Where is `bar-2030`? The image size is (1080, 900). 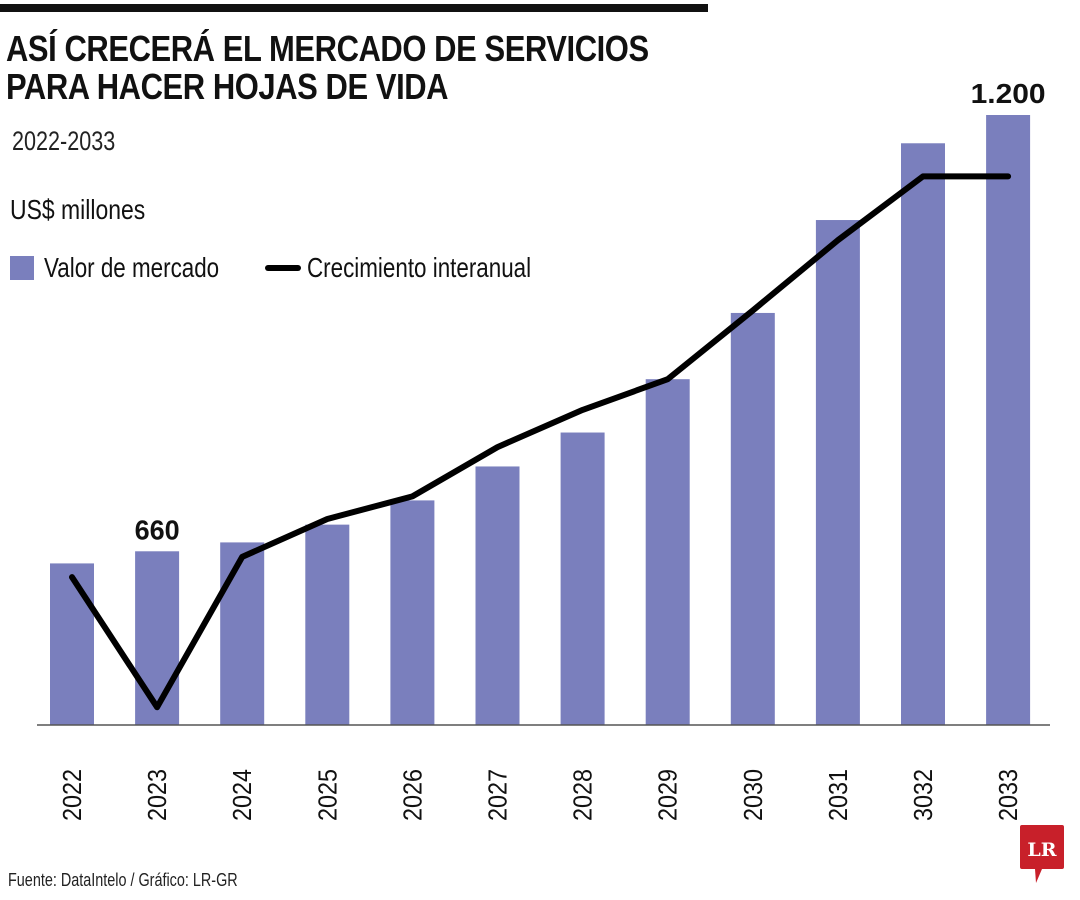 bar-2030 is located at coordinates (752, 518).